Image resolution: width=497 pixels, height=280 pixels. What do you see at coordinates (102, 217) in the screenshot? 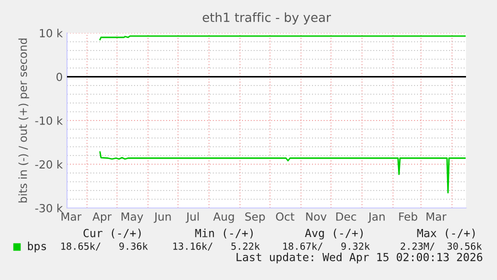
I see `x-tick-label: Apr` at bounding box center [102, 217].